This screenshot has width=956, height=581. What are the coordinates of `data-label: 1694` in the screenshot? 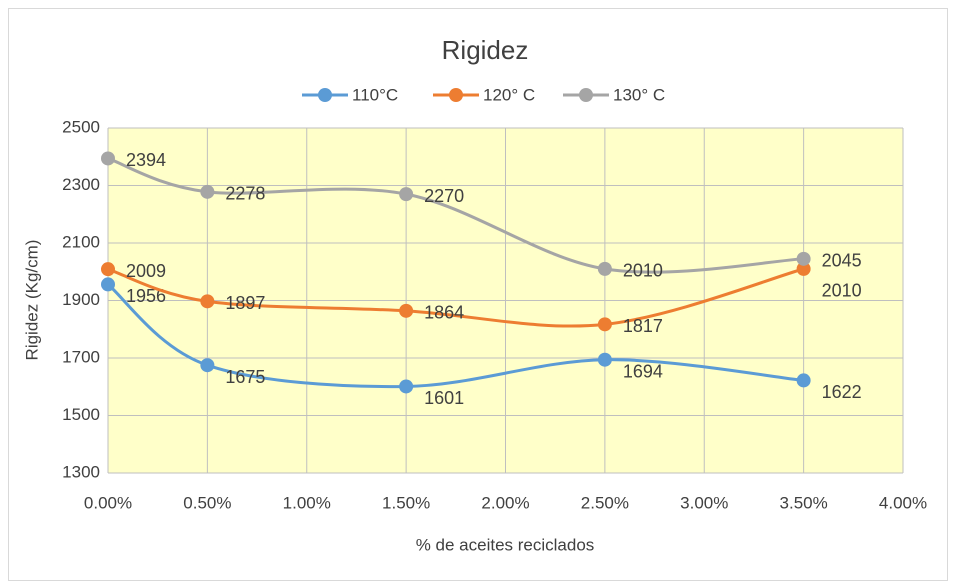 It's located at (643, 371).